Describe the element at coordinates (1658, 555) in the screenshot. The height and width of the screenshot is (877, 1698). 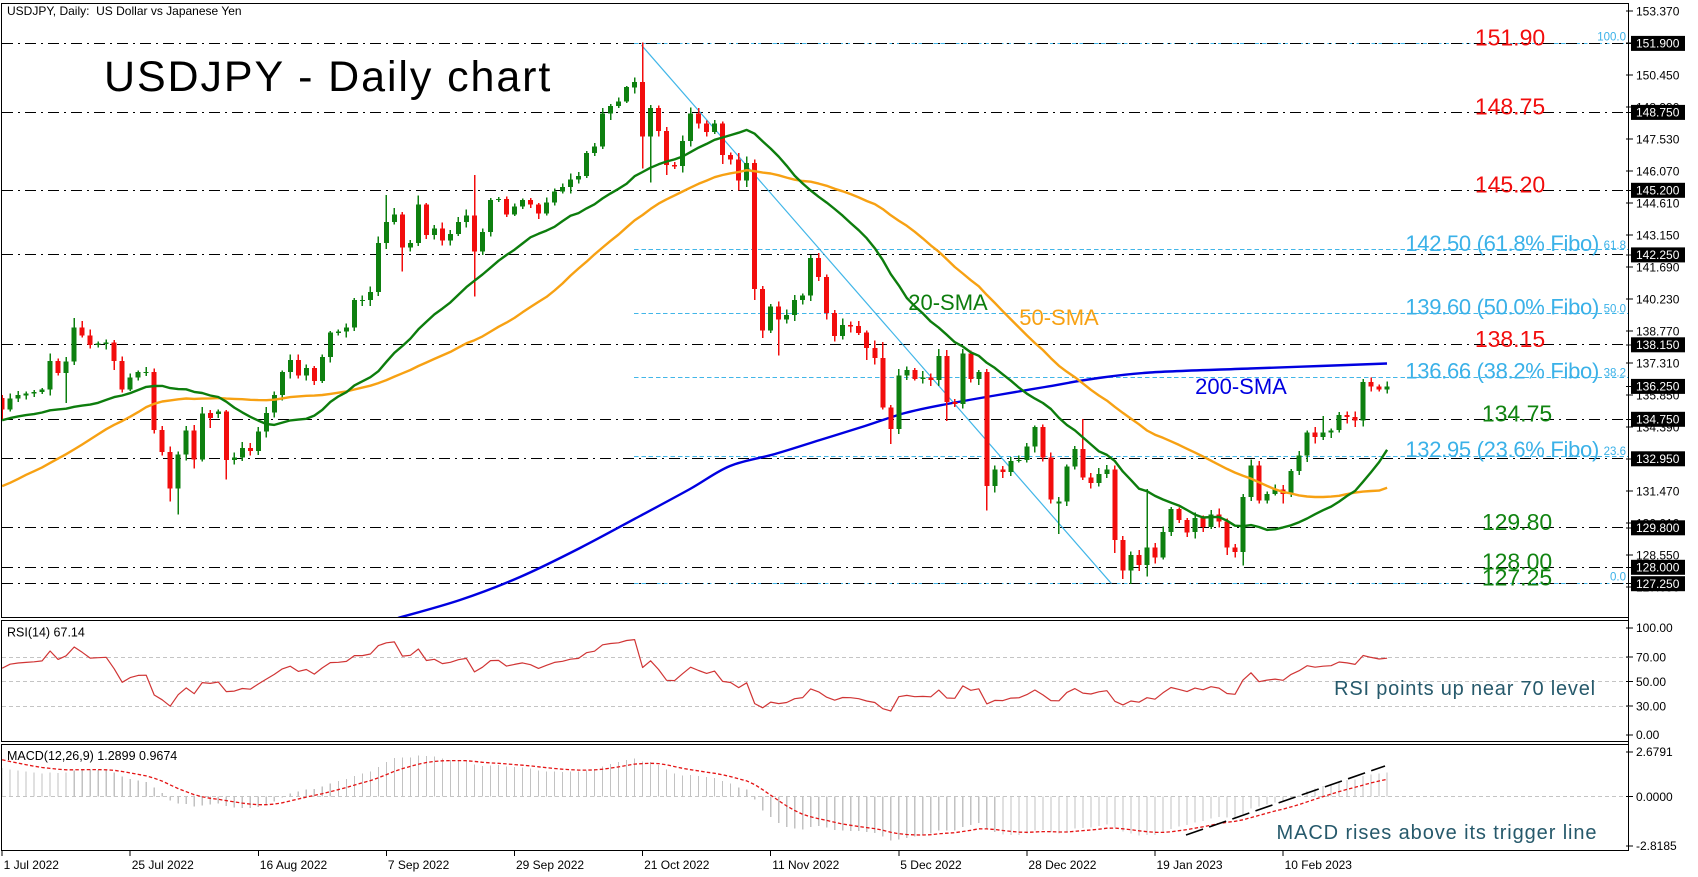
I see `svg-text: 128.550` at that location.